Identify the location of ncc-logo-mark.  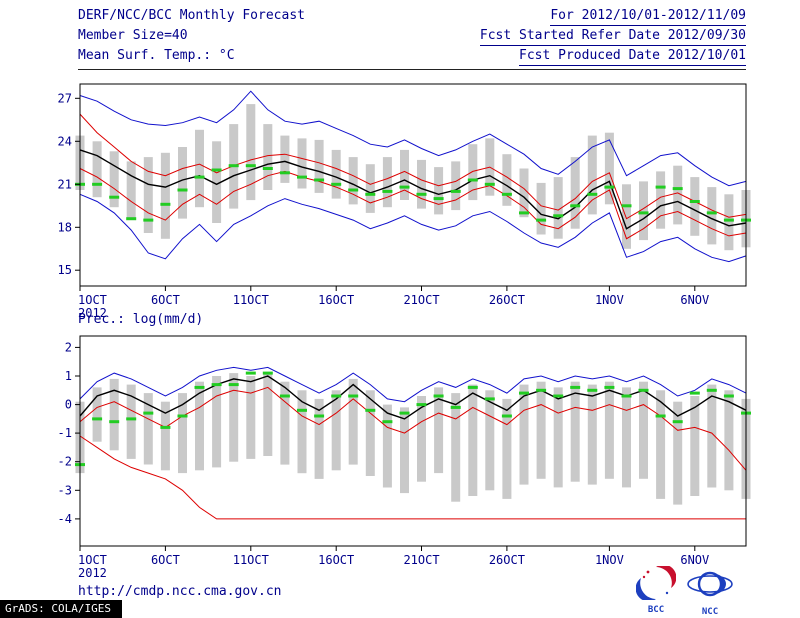
(710, 584).